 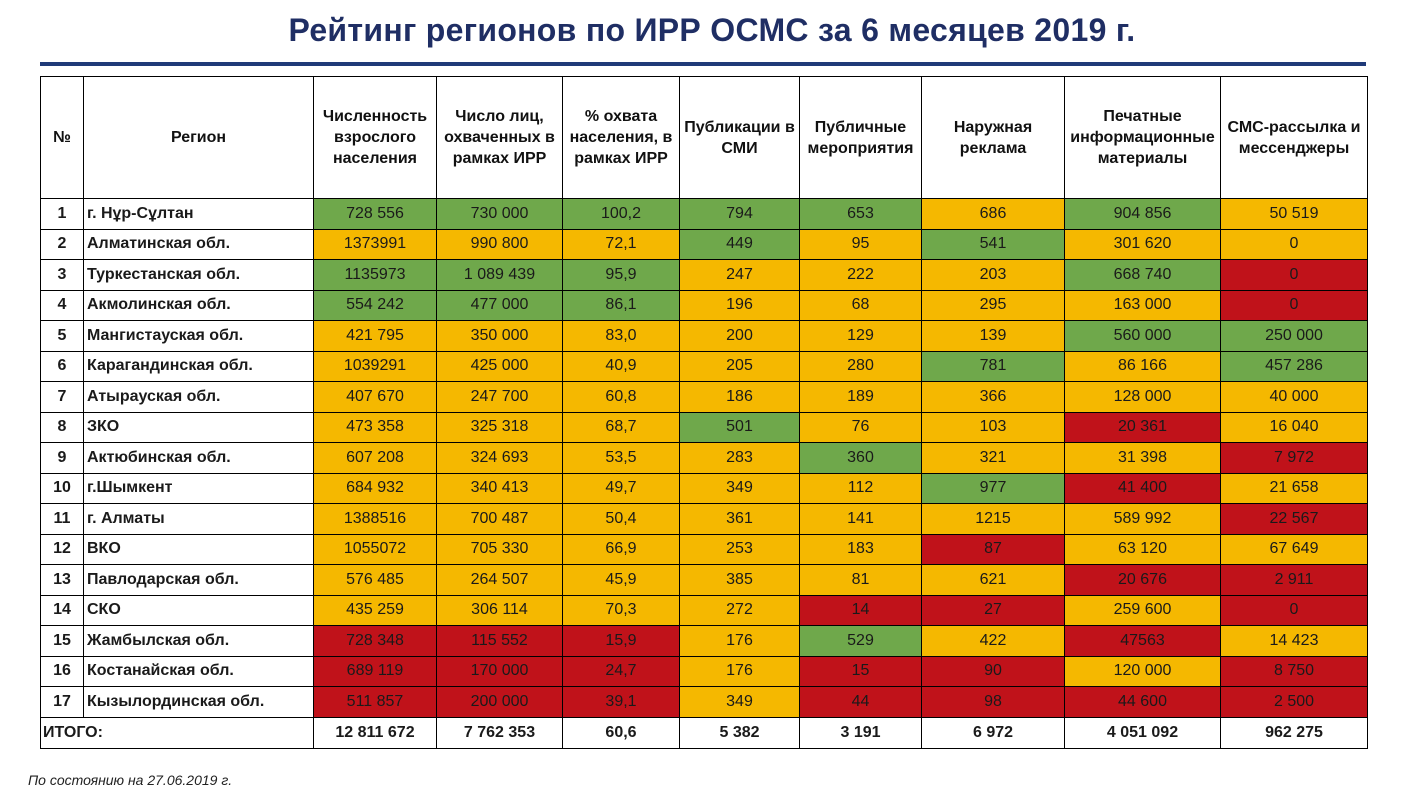 What do you see at coordinates (499, 702) in the screenshot?
I see `covered-persons-cell: 200 000` at bounding box center [499, 702].